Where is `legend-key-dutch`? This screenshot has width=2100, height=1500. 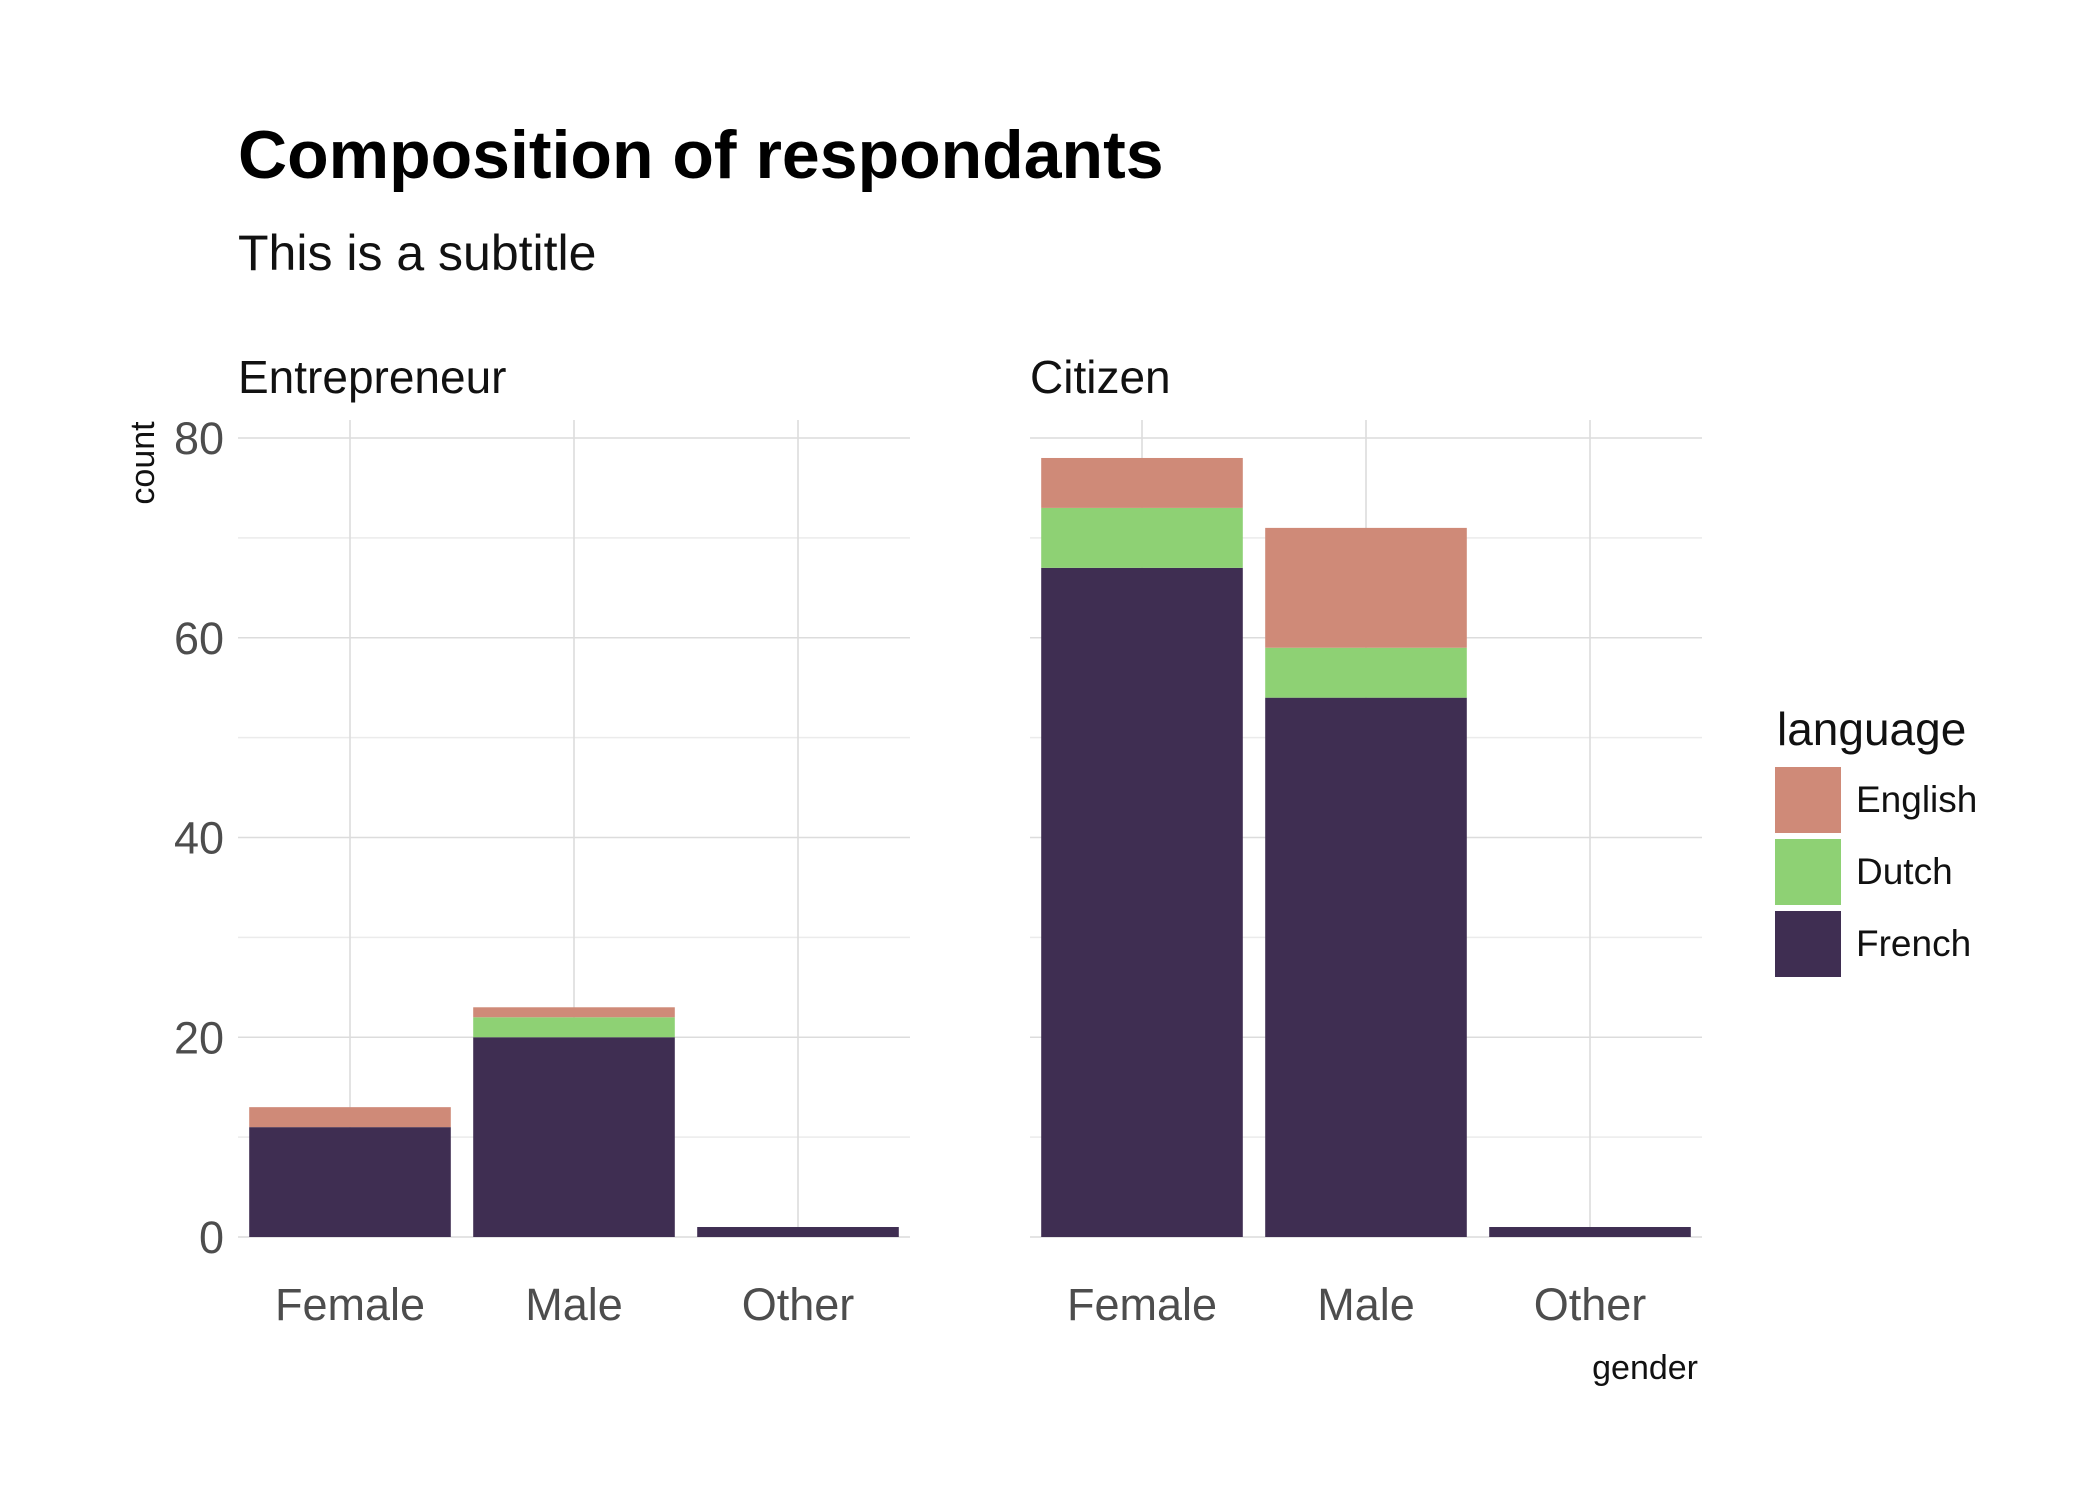
legend-key-dutch is located at coordinates (1808, 872).